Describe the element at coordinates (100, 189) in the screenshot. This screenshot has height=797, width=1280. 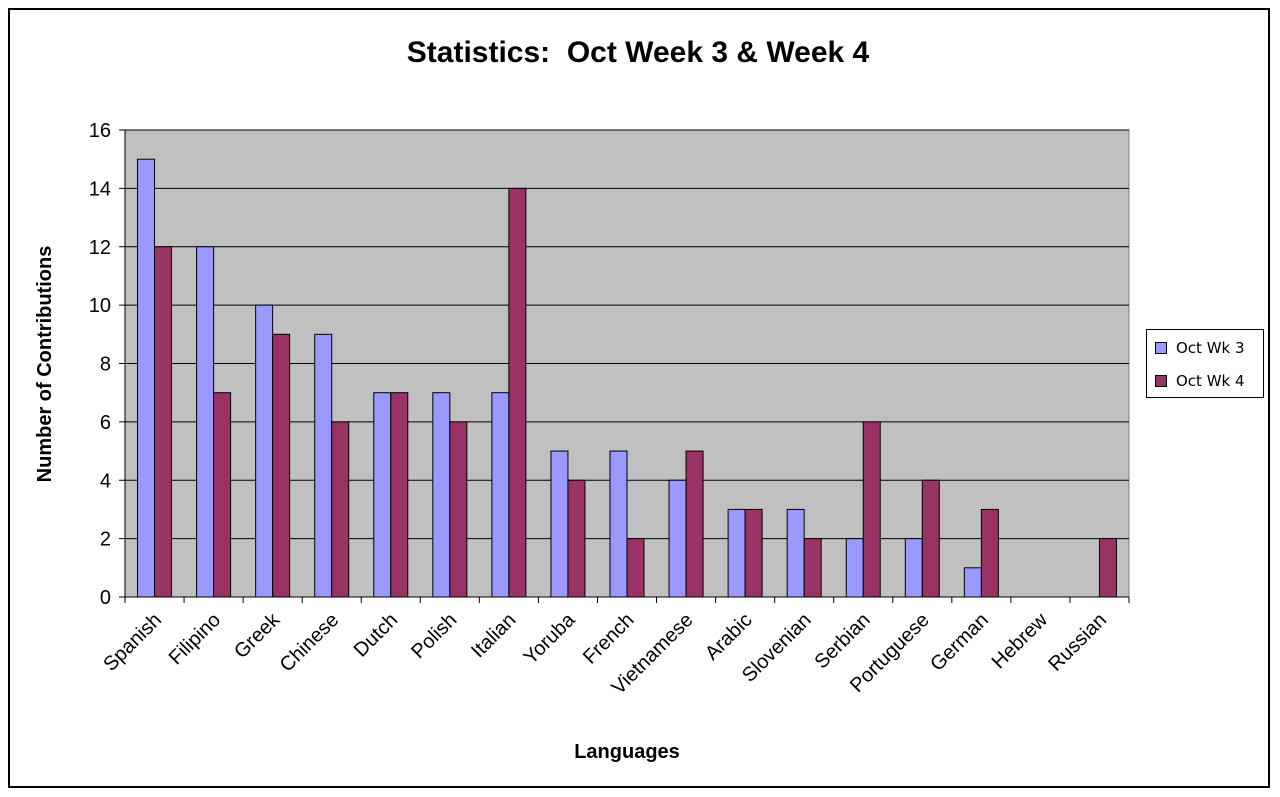
I see `y-tick-label: 14` at that location.